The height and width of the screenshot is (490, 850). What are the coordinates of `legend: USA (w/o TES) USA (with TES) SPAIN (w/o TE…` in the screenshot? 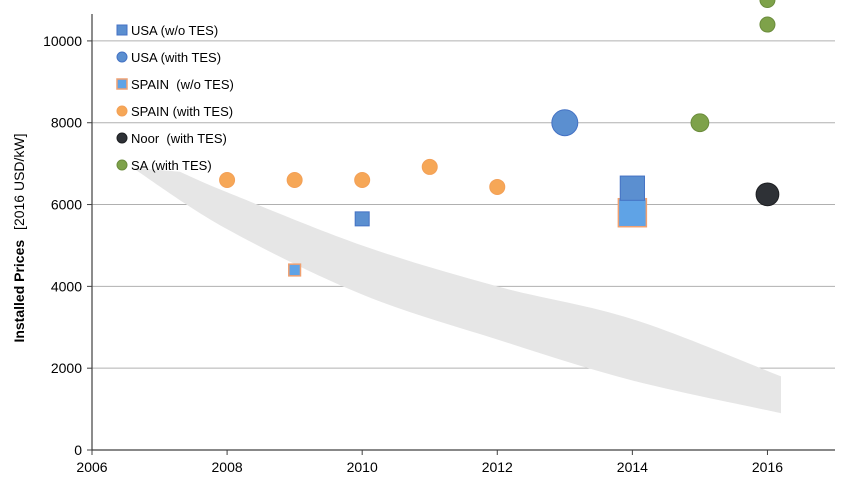 It's located at (175, 98).